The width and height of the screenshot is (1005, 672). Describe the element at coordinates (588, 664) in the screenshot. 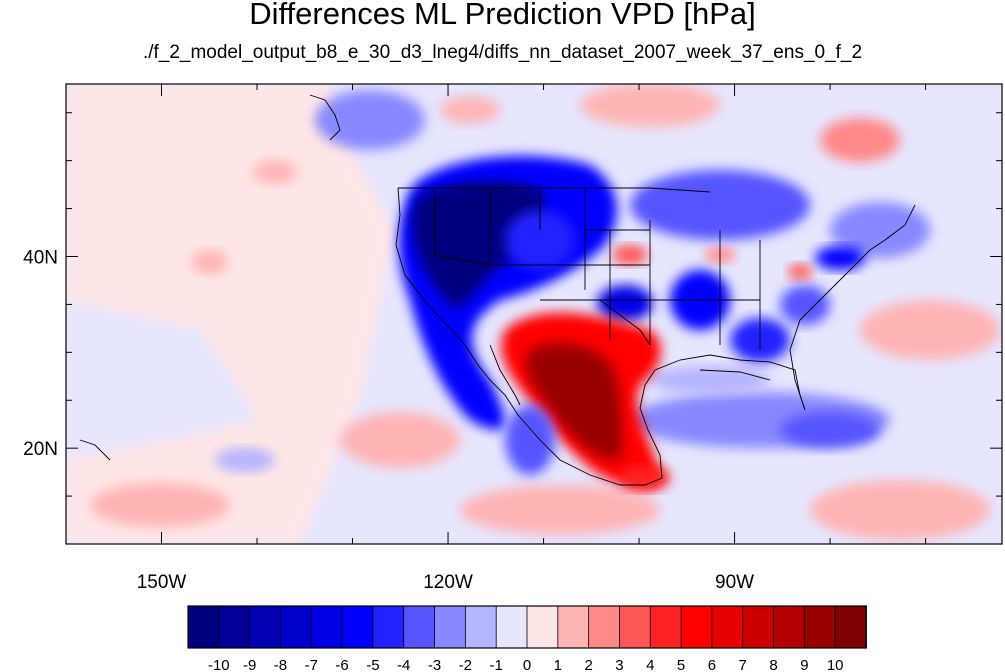

I see `colorbar-tick-label: 2` at that location.